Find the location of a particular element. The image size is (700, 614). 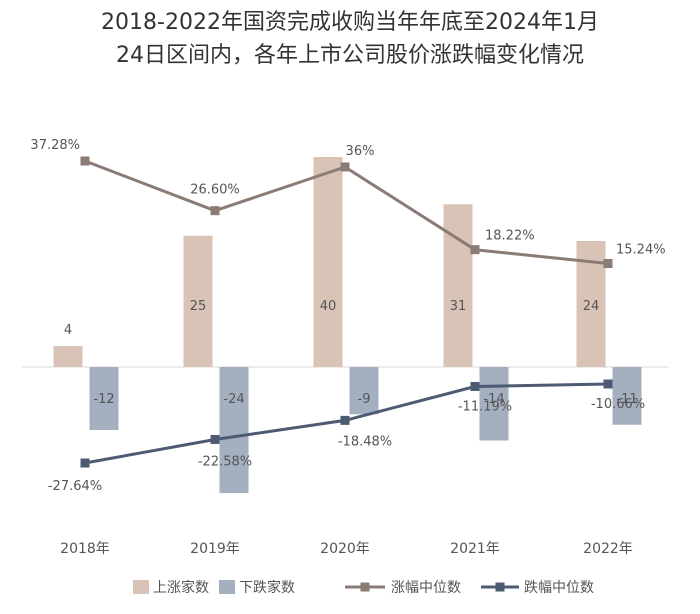

bar-down-label-2: -24 is located at coordinates (233, 399).